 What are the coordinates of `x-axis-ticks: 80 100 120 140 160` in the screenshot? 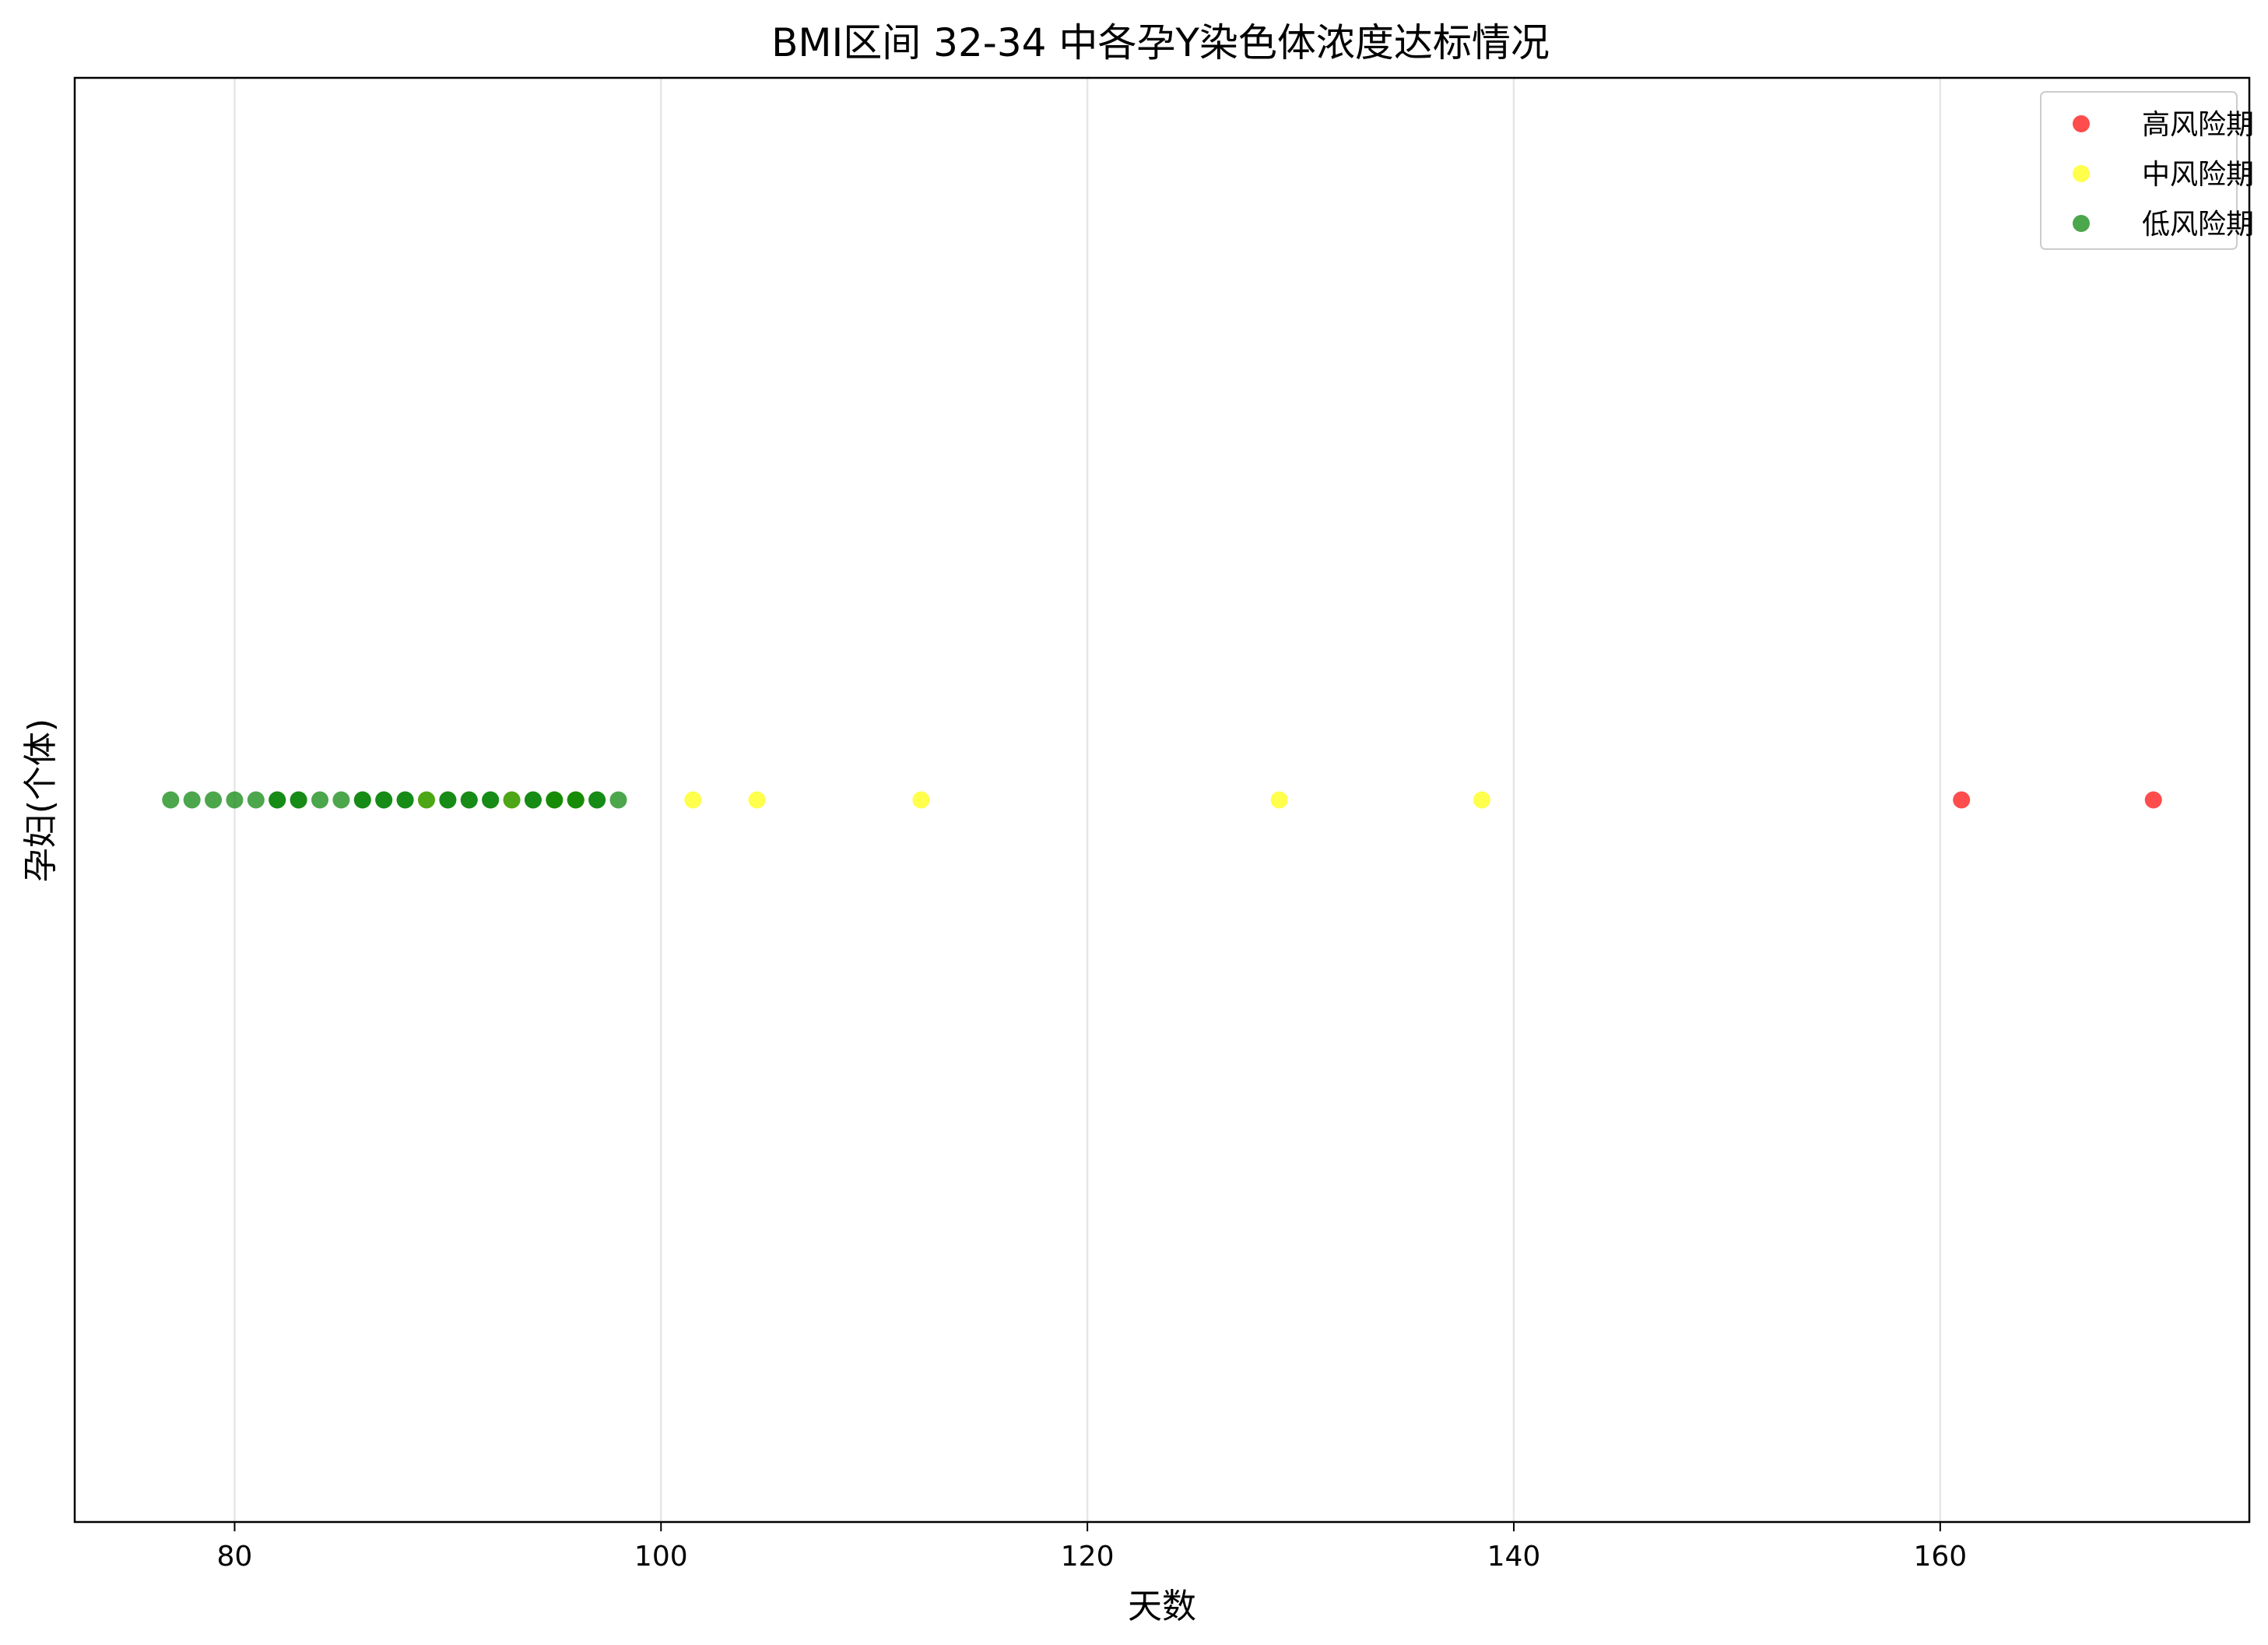 It's located at (1092, 1547).